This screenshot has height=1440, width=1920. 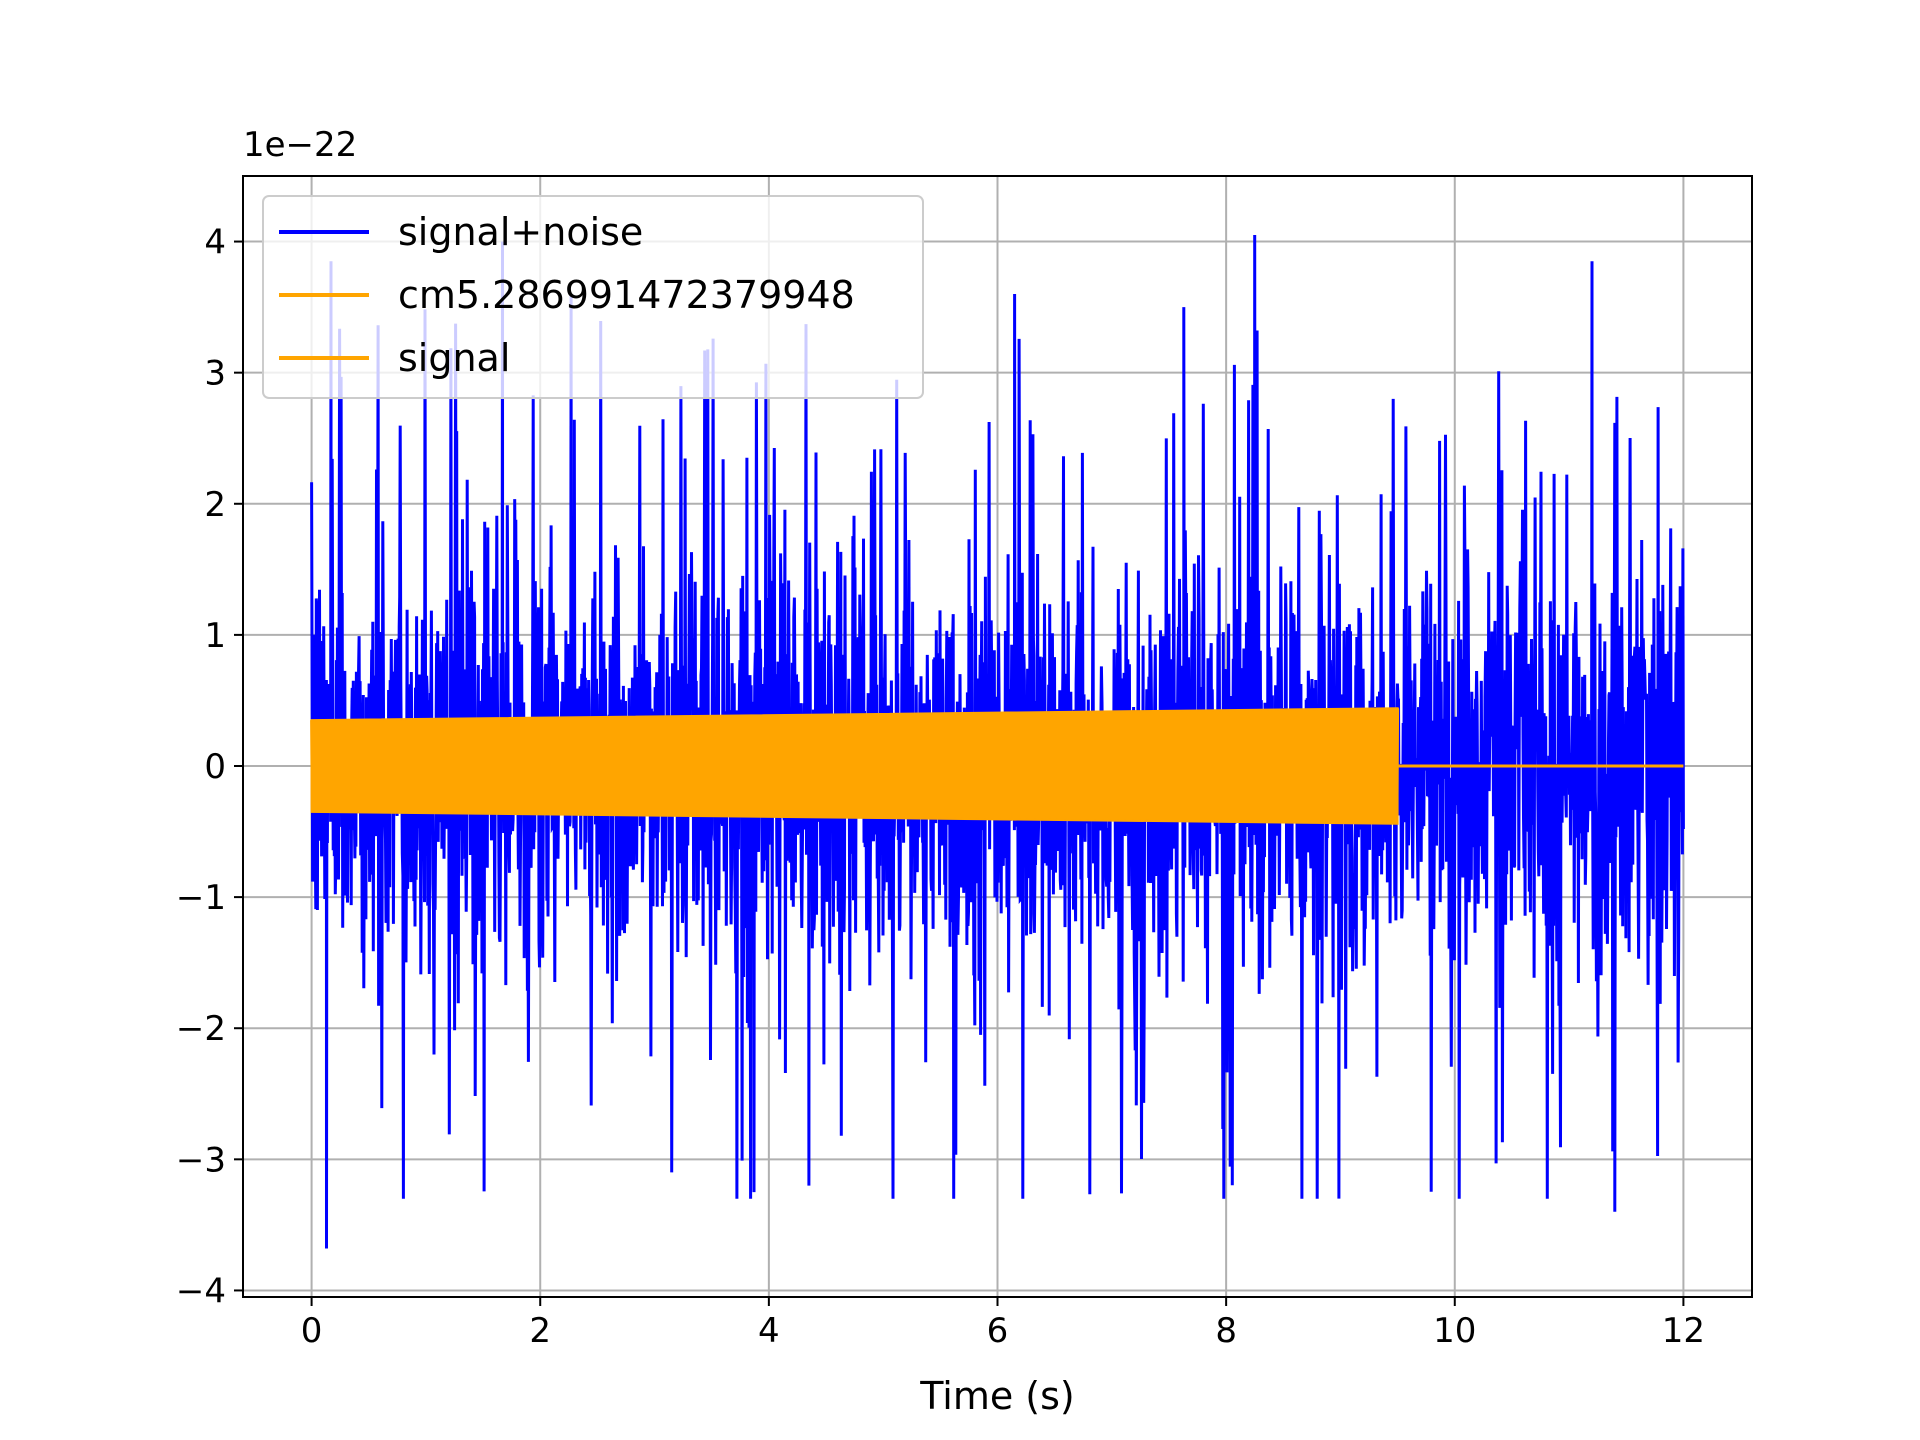 What do you see at coordinates (215, 636) in the screenshot?
I see `y-tick-label: 1` at bounding box center [215, 636].